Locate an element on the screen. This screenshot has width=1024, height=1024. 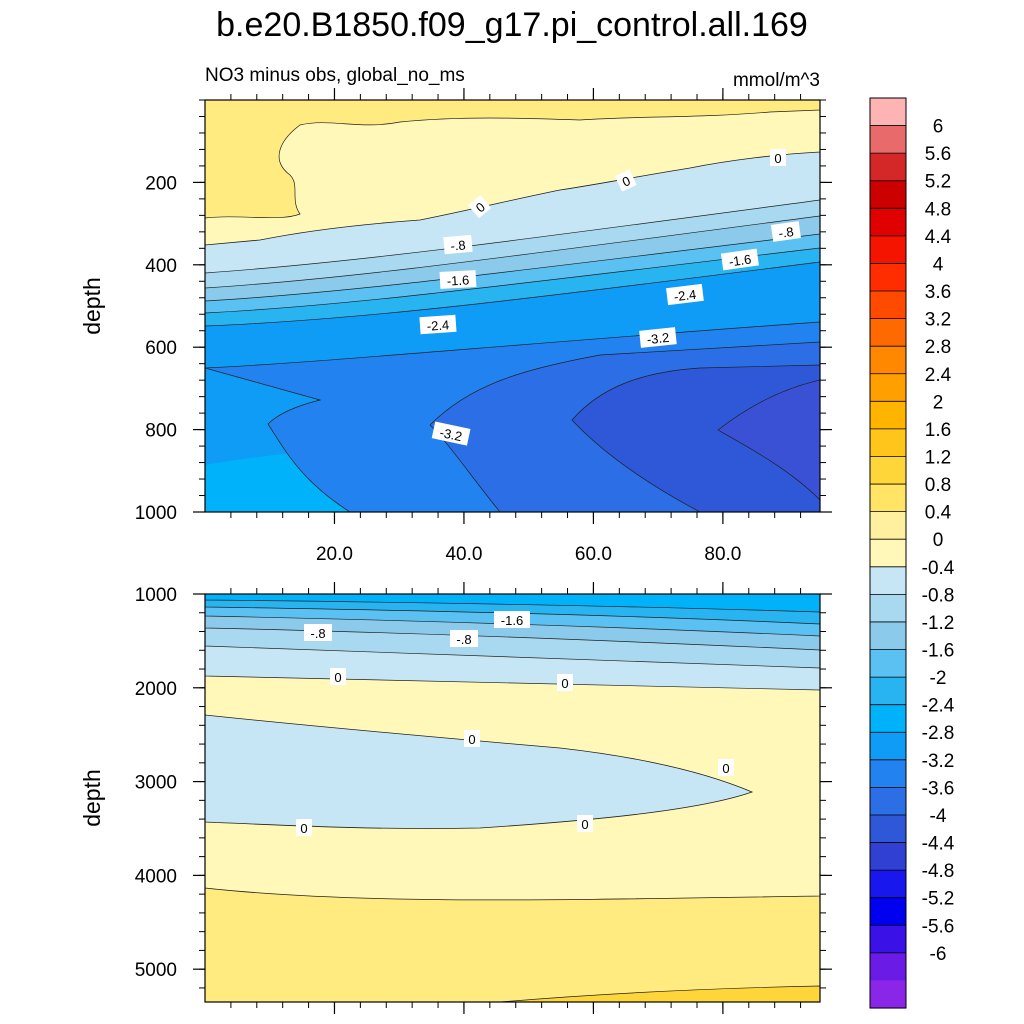
y-tick-label: 1000 is located at coordinates (156, 513).